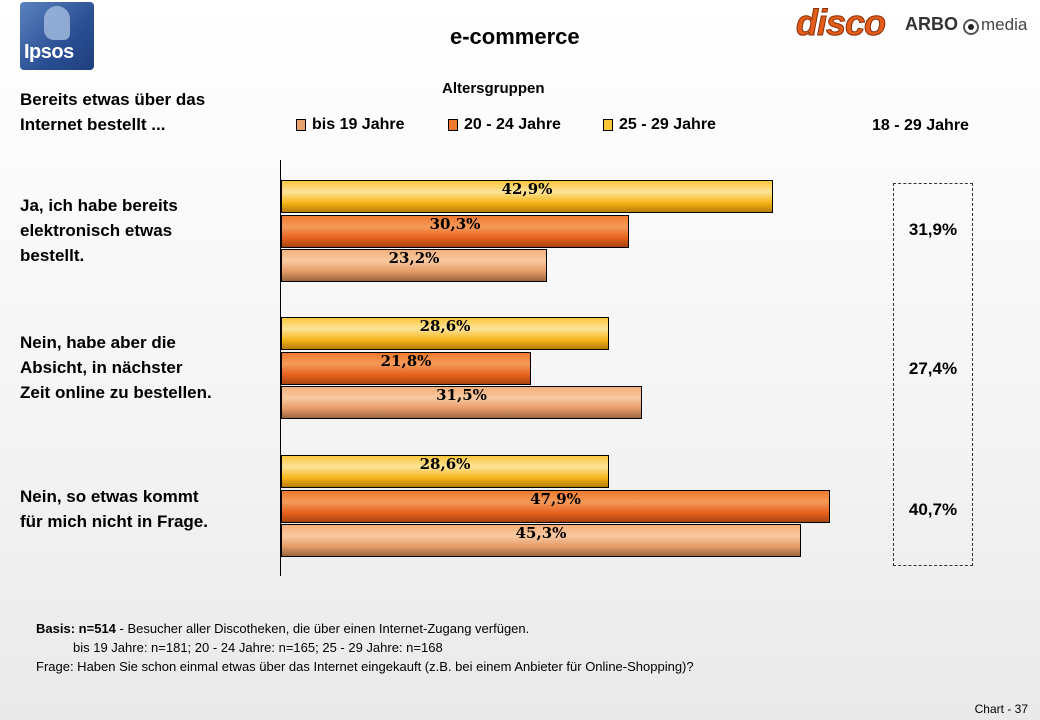 Image resolution: width=1040 pixels, height=720 pixels. What do you see at coordinates (933, 368) in the screenshot?
I see `total-value: 27,4%` at bounding box center [933, 368].